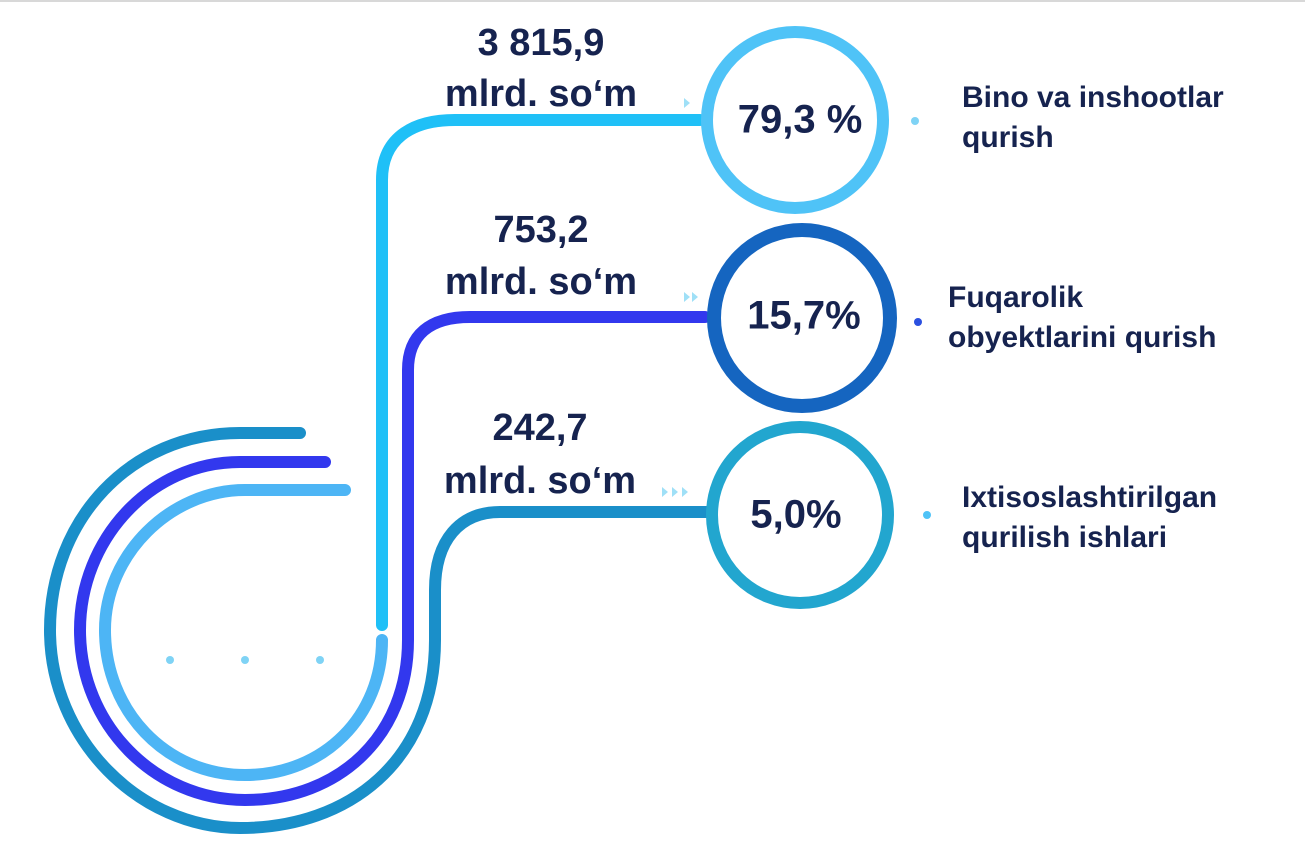 The image size is (1305, 845). What do you see at coordinates (1082, 337) in the screenshot?
I see `label: obyektlarini qurish` at bounding box center [1082, 337].